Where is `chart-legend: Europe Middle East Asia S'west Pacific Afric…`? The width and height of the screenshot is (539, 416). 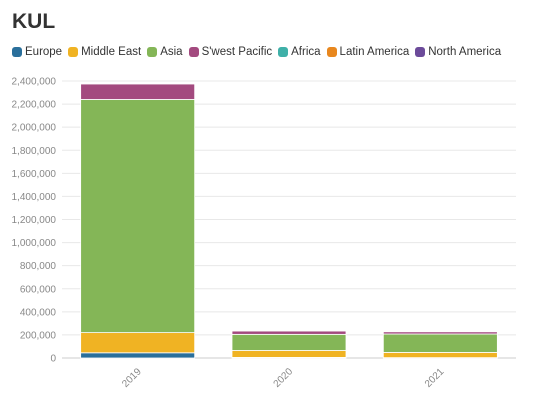
chart-legend: Europe Middle East Asia S'west Pacific Afric… is located at coordinates (259, 52).